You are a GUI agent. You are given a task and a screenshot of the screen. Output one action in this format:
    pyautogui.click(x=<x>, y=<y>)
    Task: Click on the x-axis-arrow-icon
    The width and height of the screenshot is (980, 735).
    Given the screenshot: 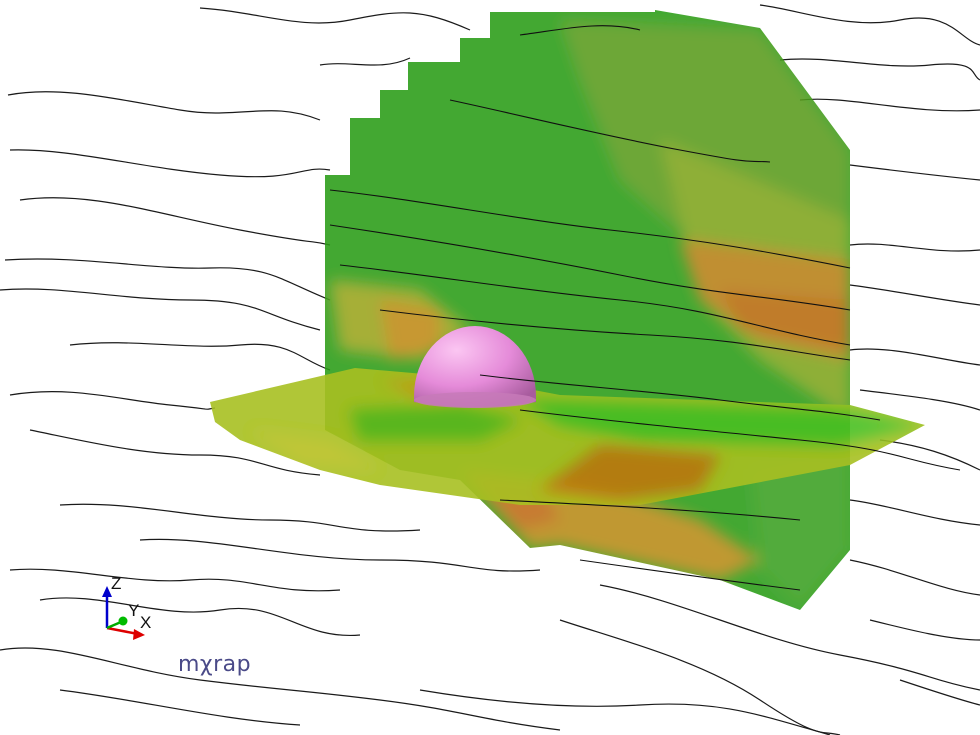 What is the action you would take?
    pyautogui.click(x=139, y=634)
    